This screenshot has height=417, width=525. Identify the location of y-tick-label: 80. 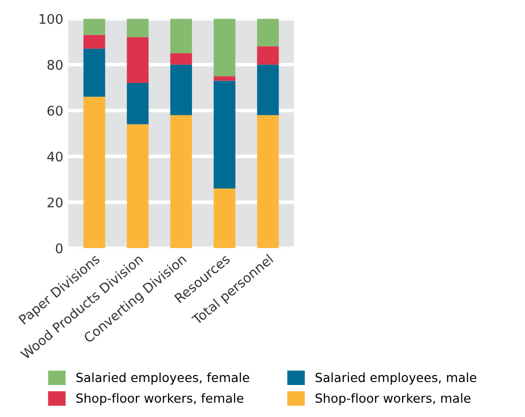
(55, 65).